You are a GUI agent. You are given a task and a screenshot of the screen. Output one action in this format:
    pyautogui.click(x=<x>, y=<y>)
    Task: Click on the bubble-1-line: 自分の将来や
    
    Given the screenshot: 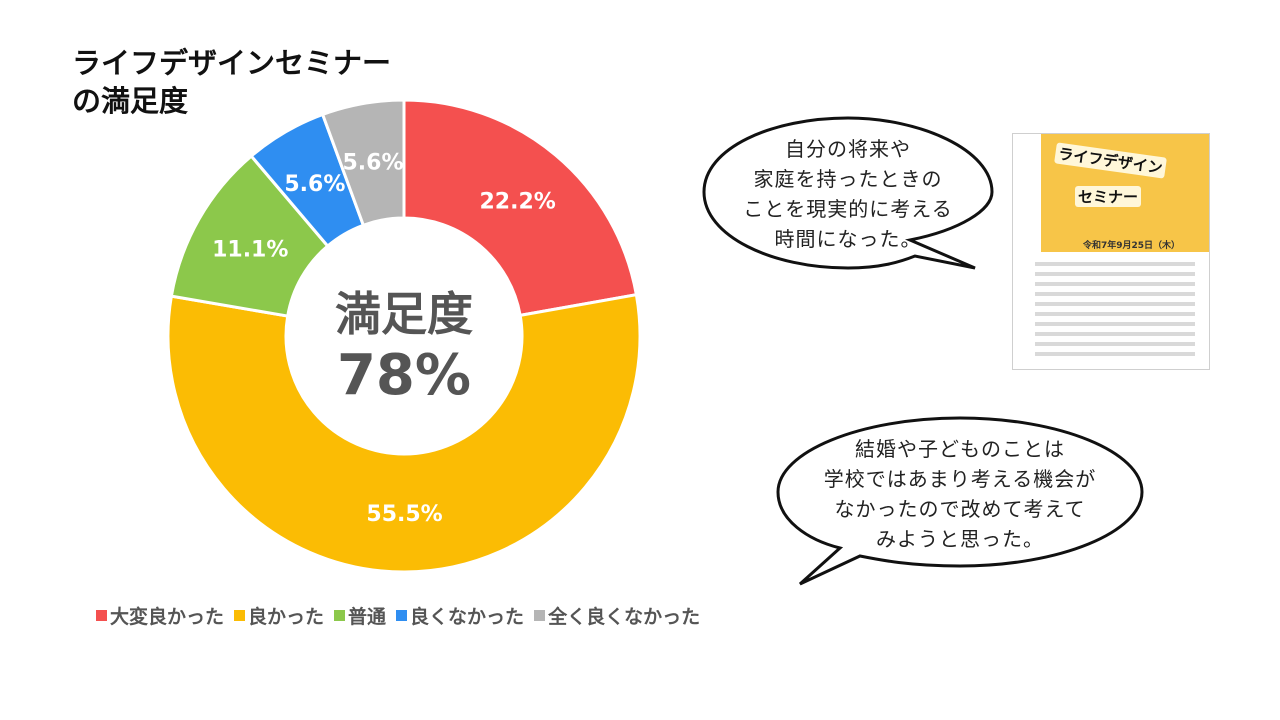 What is the action you would take?
    pyautogui.click(x=848, y=149)
    